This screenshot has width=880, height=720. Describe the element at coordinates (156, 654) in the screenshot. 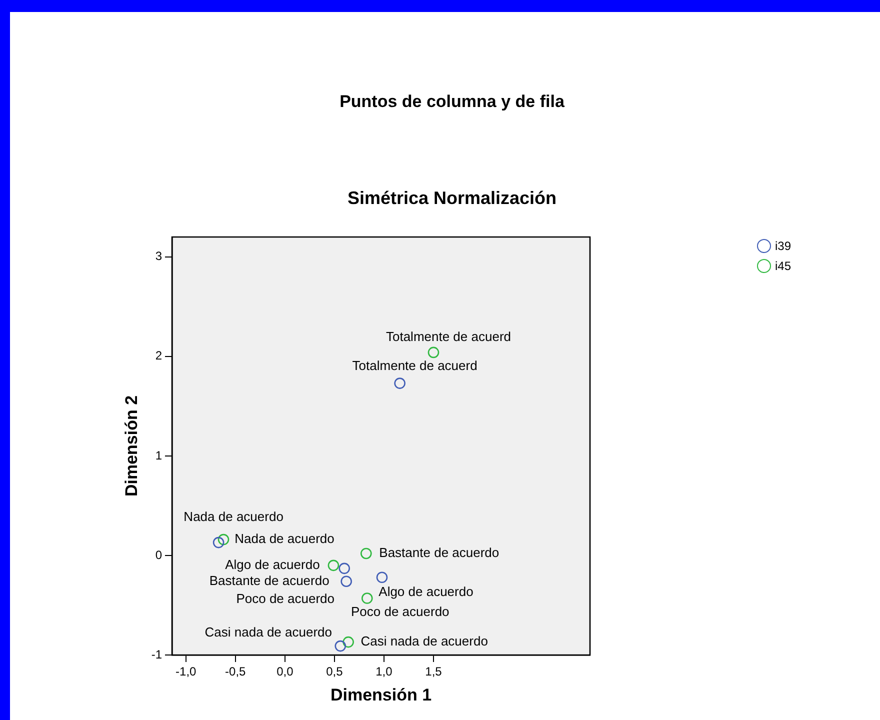

I see `y-tick-label: -1` at that location.